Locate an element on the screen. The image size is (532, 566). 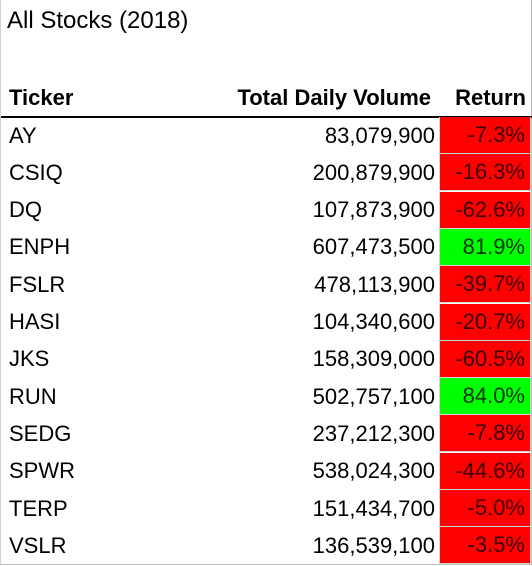
table-row: VSLR 136,539,100 -3.5% is located at coordinates (266, 546).